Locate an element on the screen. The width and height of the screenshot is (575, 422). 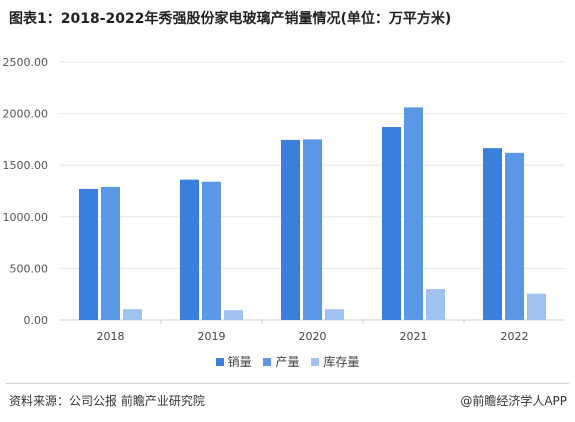
y-tick-label: 500.00 is located at coordinates (29, 268).